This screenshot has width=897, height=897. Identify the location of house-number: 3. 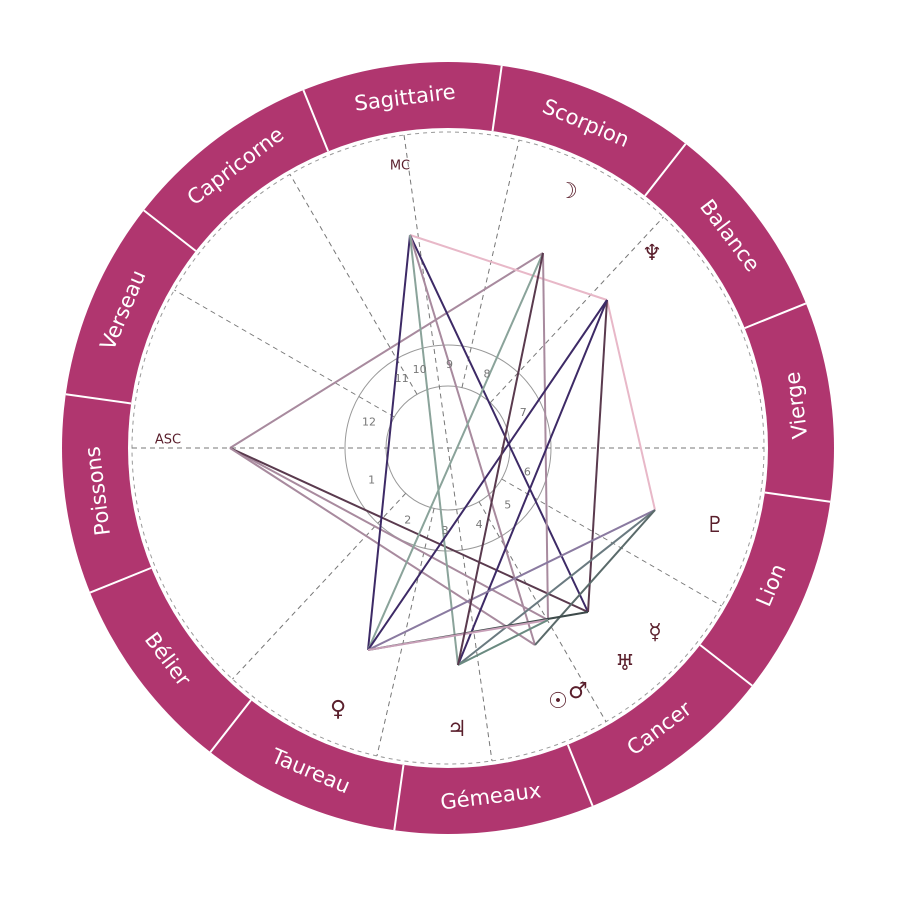
(445, 530).